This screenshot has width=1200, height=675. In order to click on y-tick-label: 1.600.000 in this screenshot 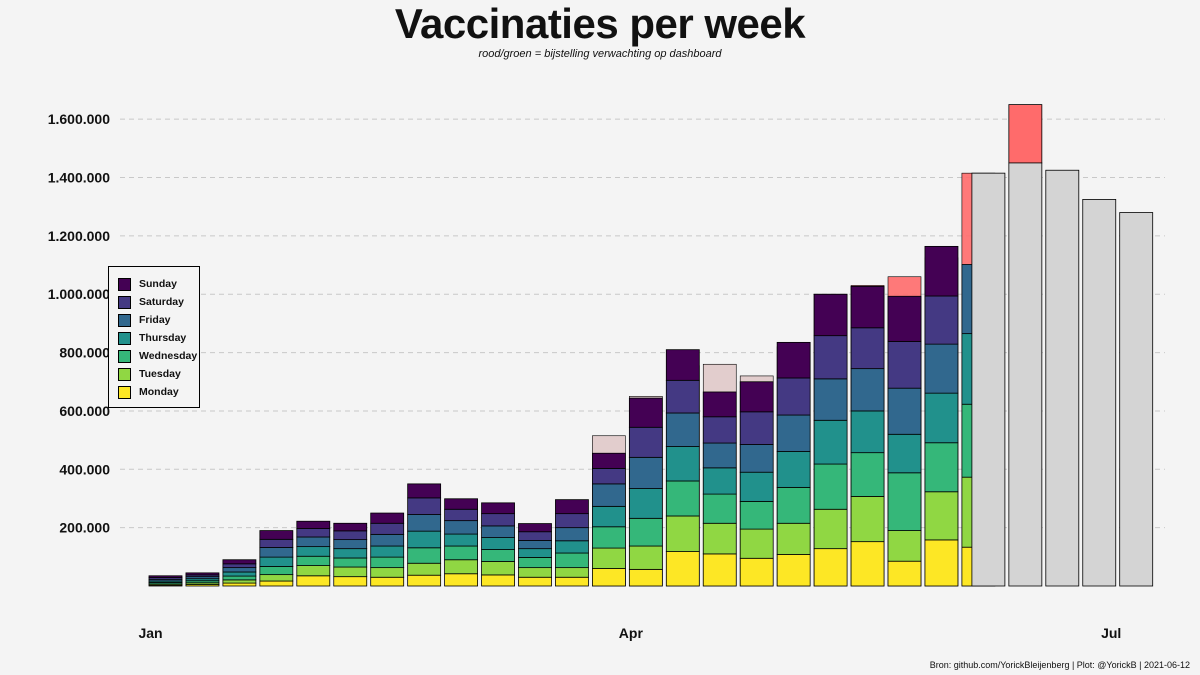, I will do `click(79, 119)`.